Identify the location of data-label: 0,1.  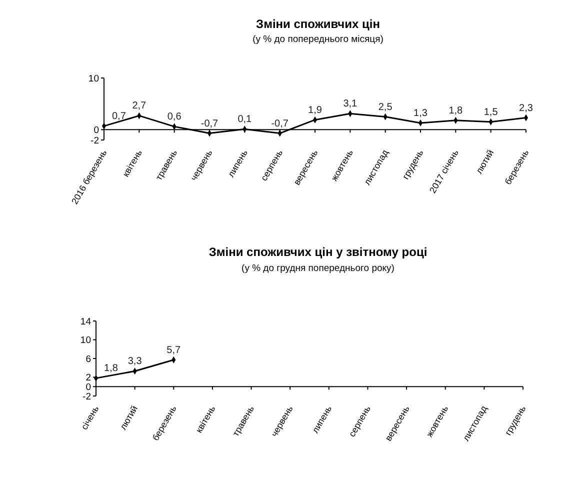
(245, 120).